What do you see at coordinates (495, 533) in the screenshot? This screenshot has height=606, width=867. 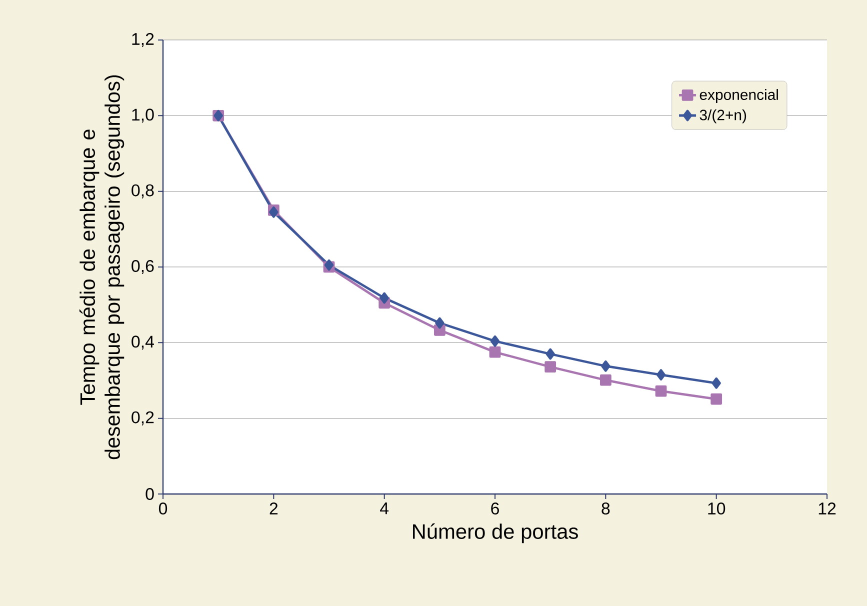 I see `x-axis-title: Número de portas` at bounding box center [495, 533].